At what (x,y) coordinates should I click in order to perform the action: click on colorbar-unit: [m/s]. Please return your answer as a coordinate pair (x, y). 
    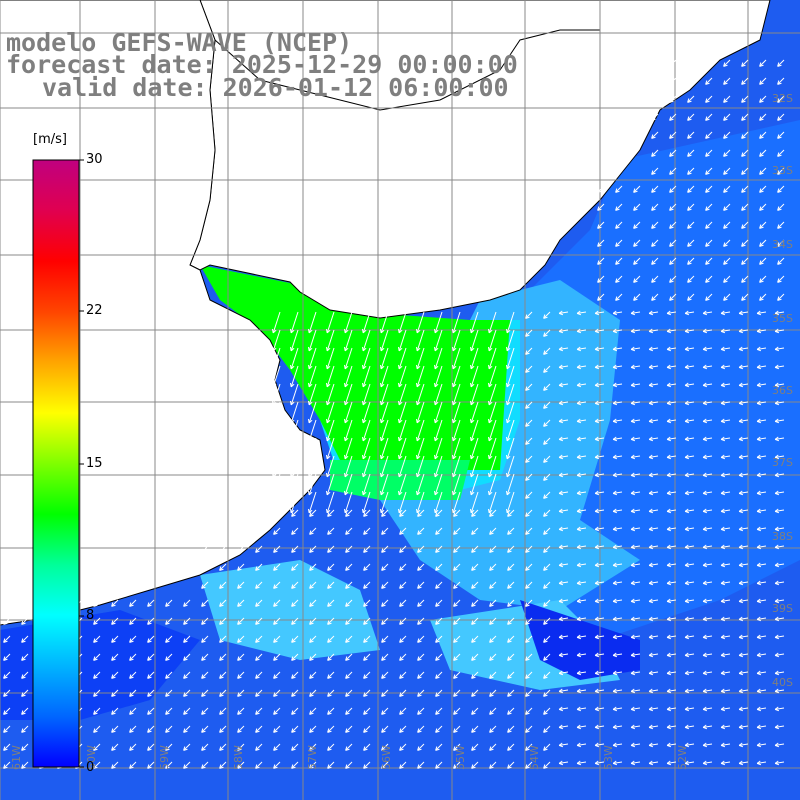
    Looking at the image, I should click on (50, 139).